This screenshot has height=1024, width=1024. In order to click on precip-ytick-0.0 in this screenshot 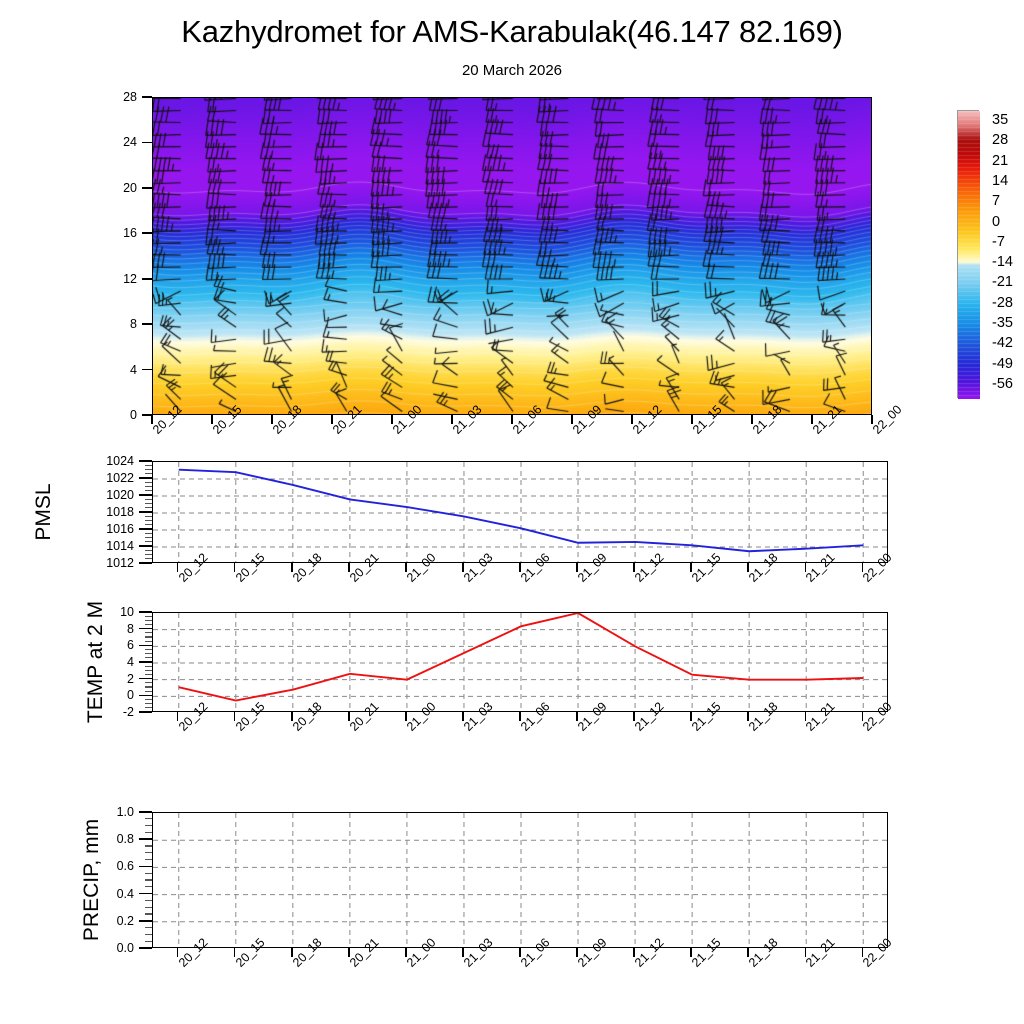, I will do `click(145, 948)`.